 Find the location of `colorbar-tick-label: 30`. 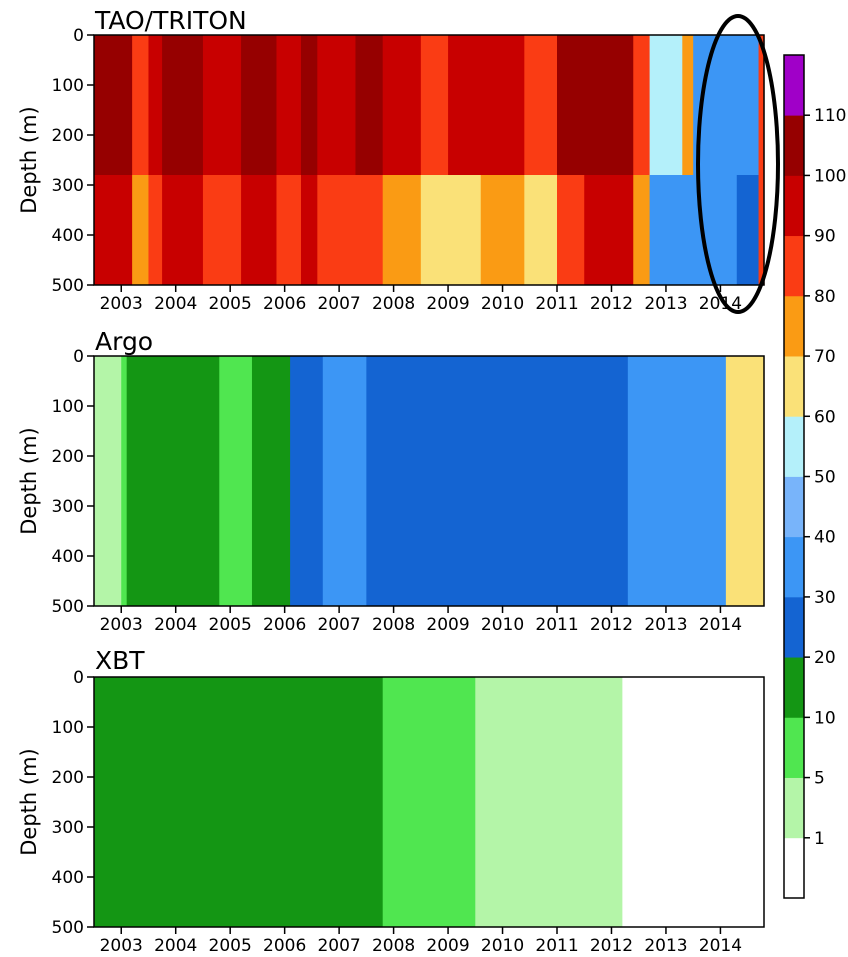

colorbar-tick-label: 30 is located at coordinates (825, 598).